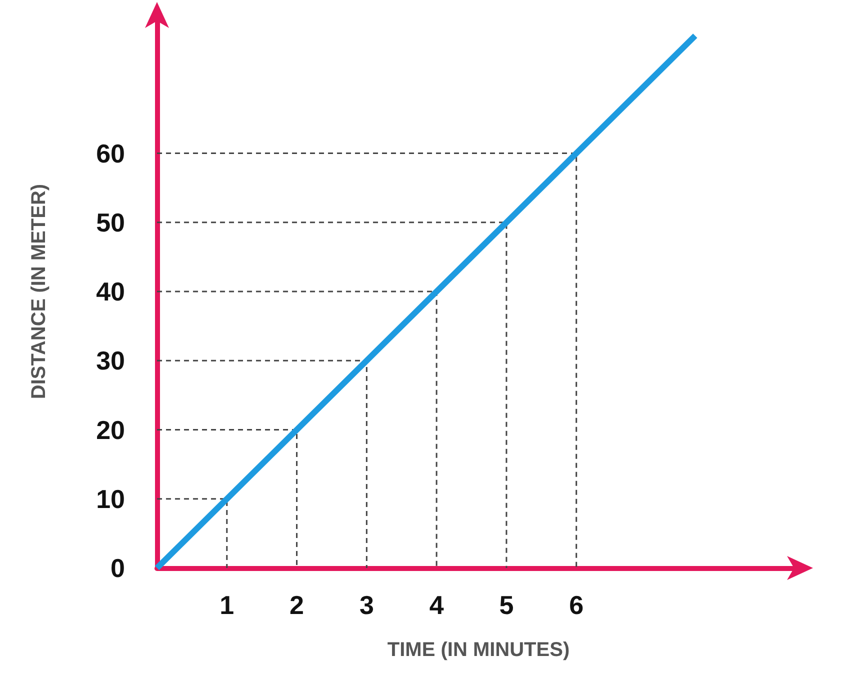 The height and width of the screenshot is (678, 856). I want to click on x-axis-title: TIME (IN MINUTES), so click(478, 650).